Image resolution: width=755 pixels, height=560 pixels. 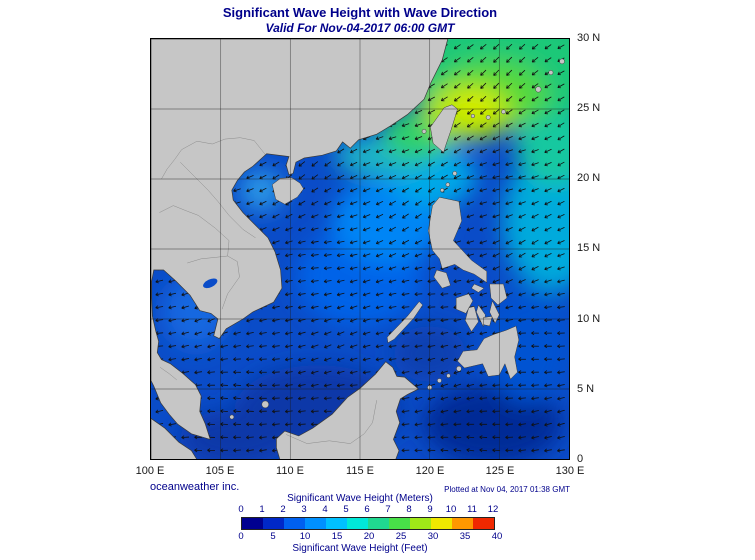 I want to click on meters-tick: 5, so click(x=346, y=509).